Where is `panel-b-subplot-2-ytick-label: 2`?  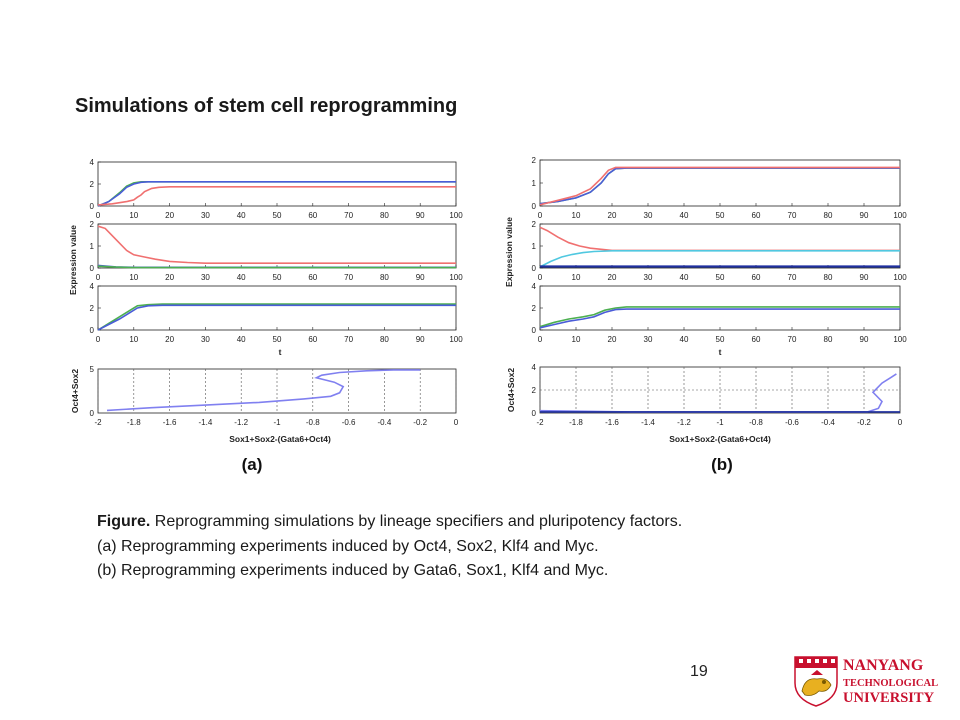 panel-b-subplot-2-ytick-label: 2 is located at coordinates (534, 224).